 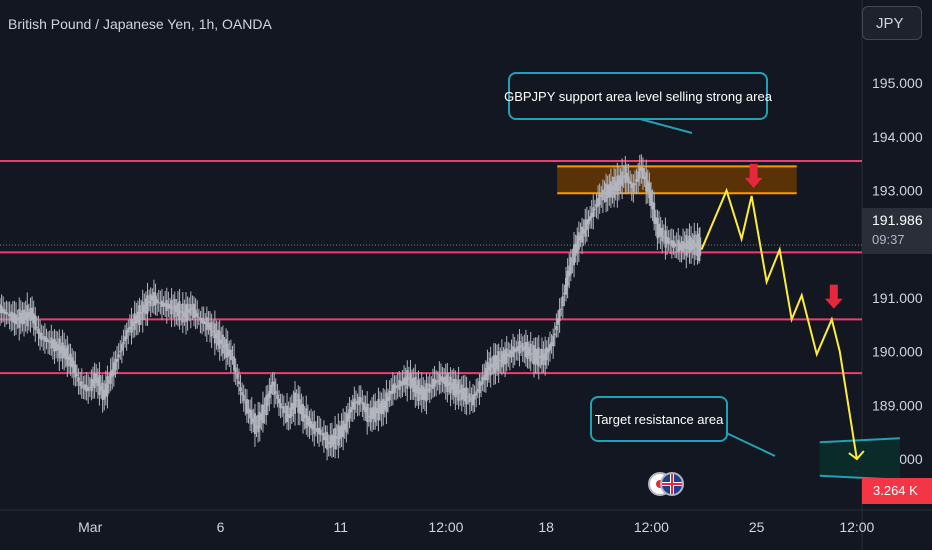 What do you see at coordinates (340, 527) in the screenshot?
I see `x-tick-label: 11` at bounding box center [340, 527].